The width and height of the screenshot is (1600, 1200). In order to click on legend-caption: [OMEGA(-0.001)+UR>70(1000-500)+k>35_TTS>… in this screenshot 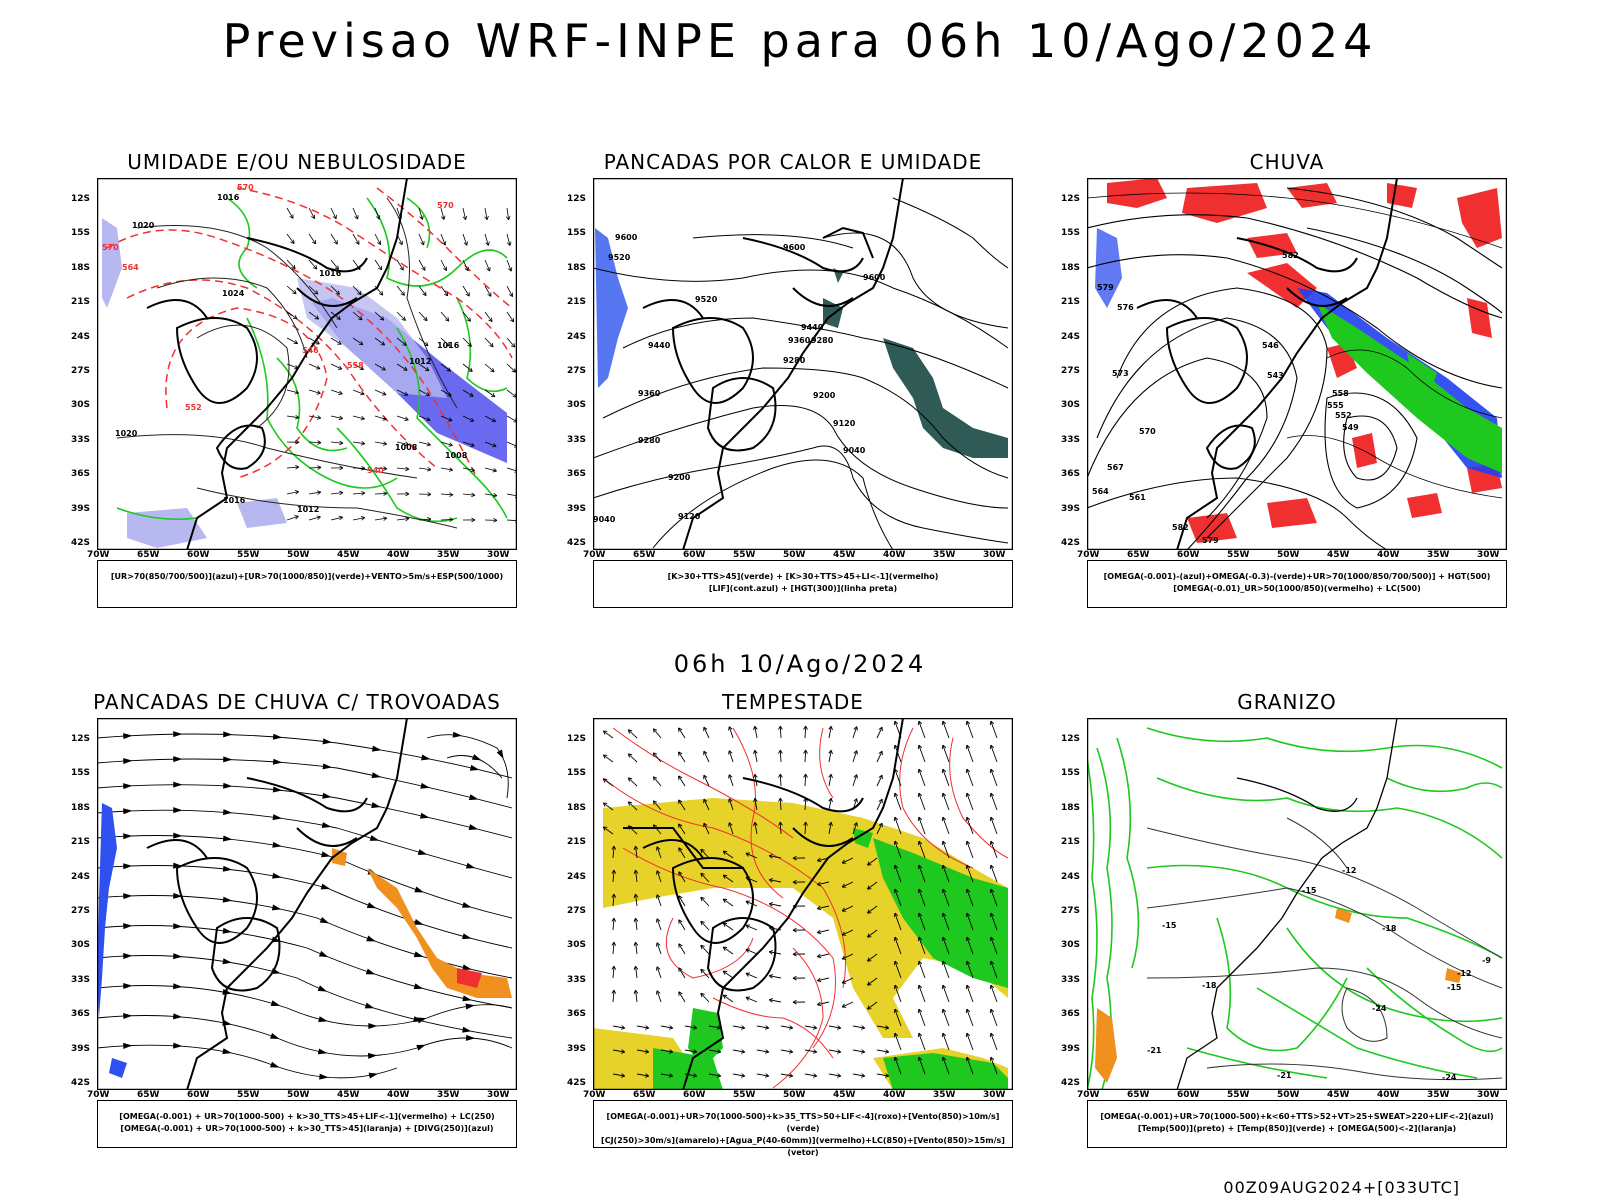, I will do `click(803, 1128)`.